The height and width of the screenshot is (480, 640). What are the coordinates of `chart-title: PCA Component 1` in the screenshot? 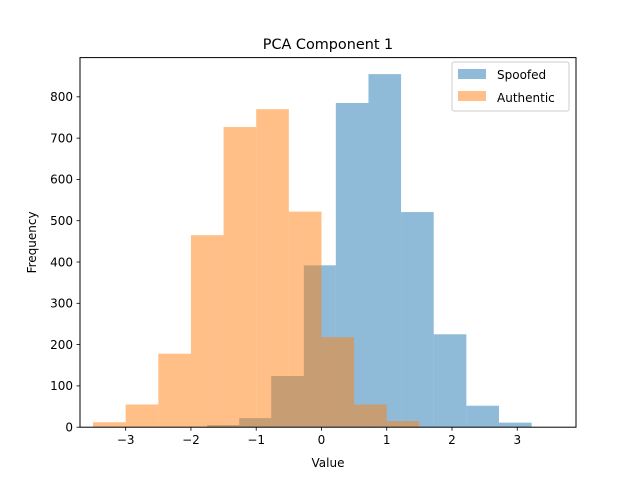 It's located at (328, 45).